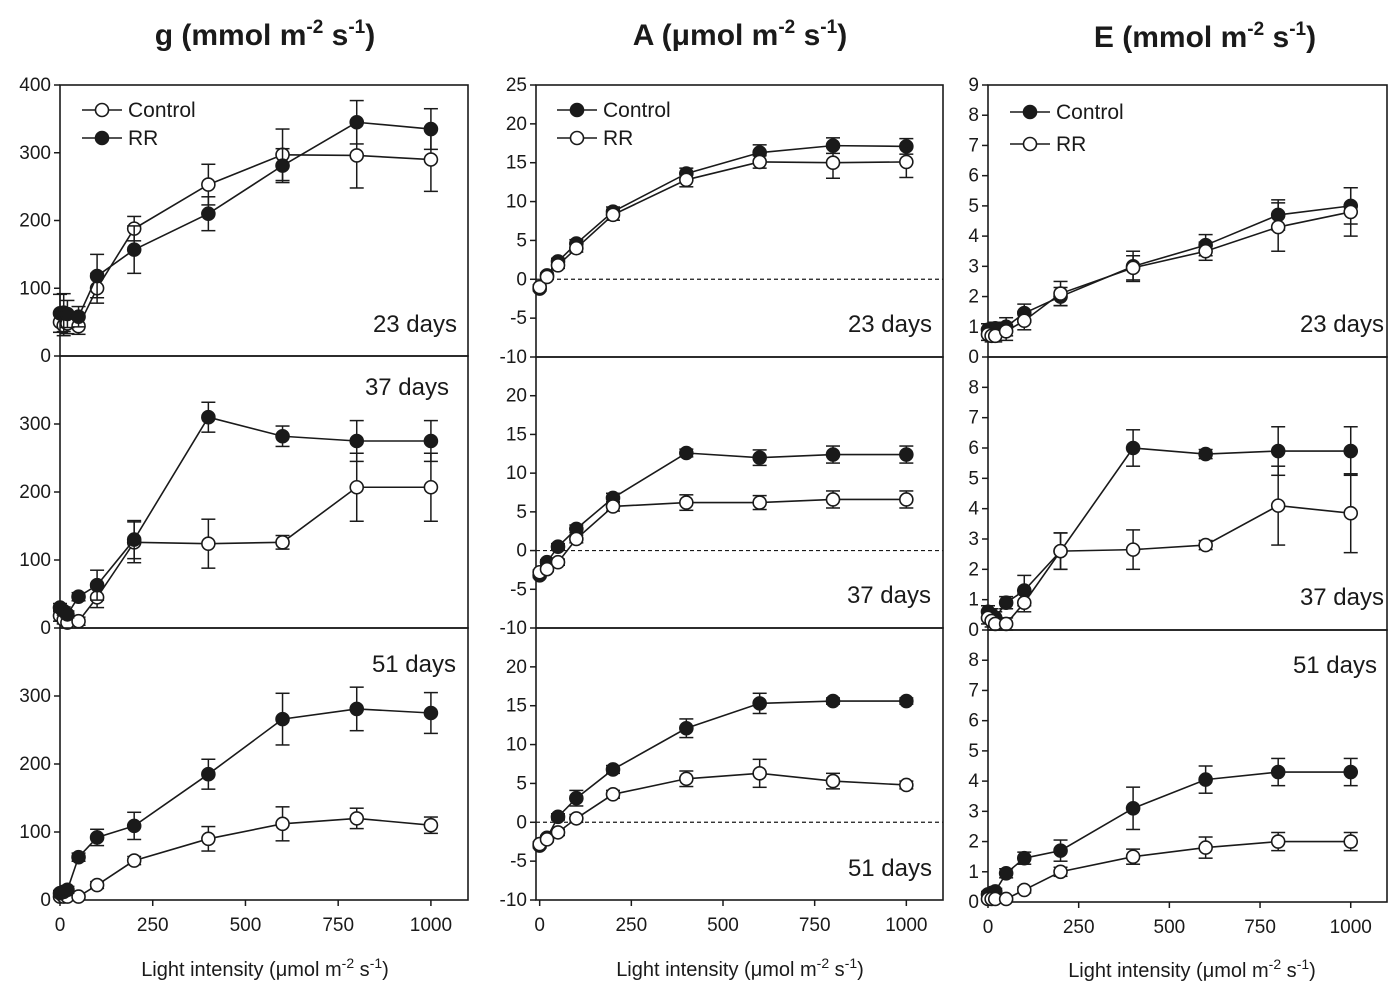 The height and width of the screenshot is (983, 1389). What do you see at coordinates (973, 660) in the screenshot?
I see `y-tick-label: 8` at bounding box center [973, 660].